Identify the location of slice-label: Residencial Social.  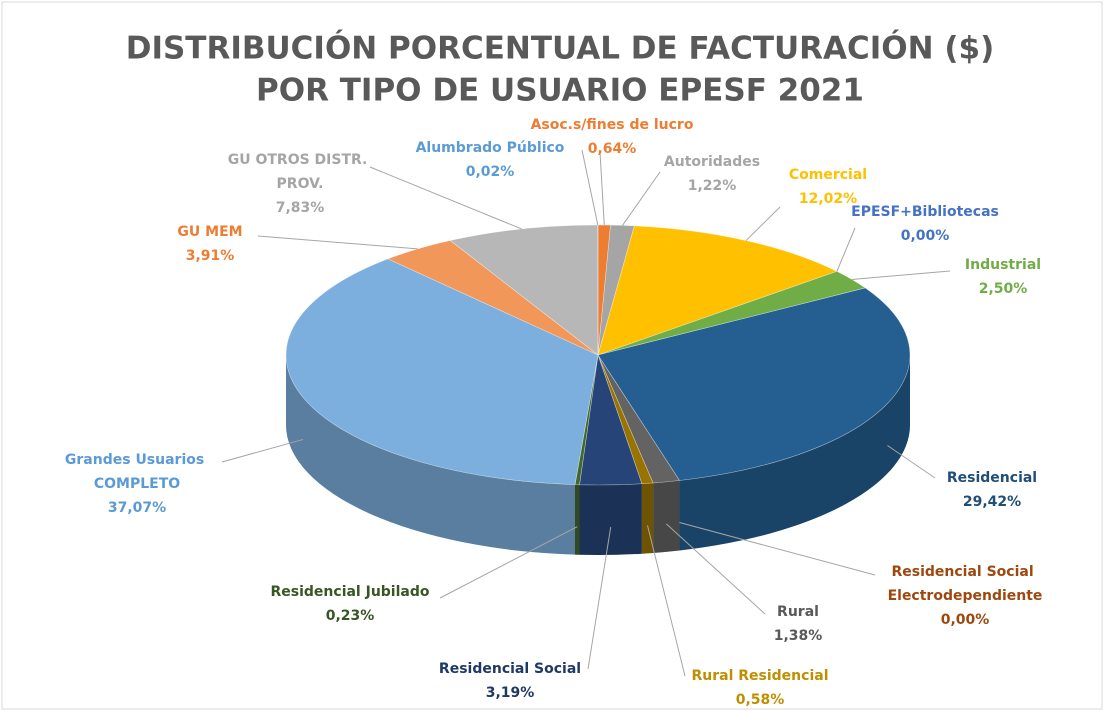
(510, 669).